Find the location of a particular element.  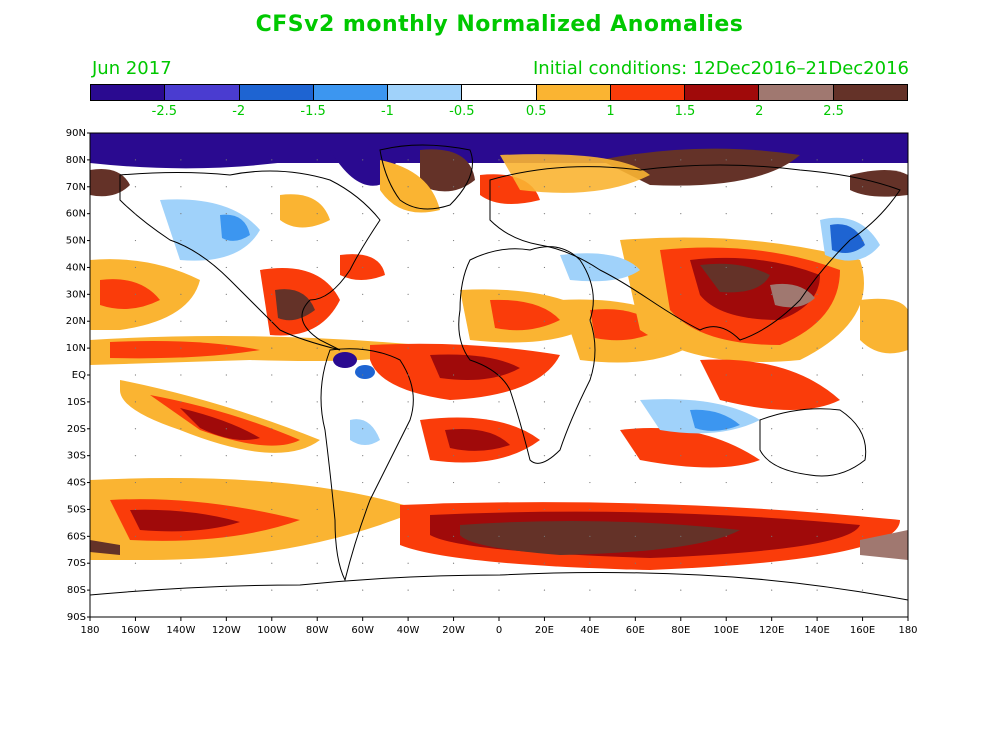

latitude-label: 50N is located at coordinates (76, 241).